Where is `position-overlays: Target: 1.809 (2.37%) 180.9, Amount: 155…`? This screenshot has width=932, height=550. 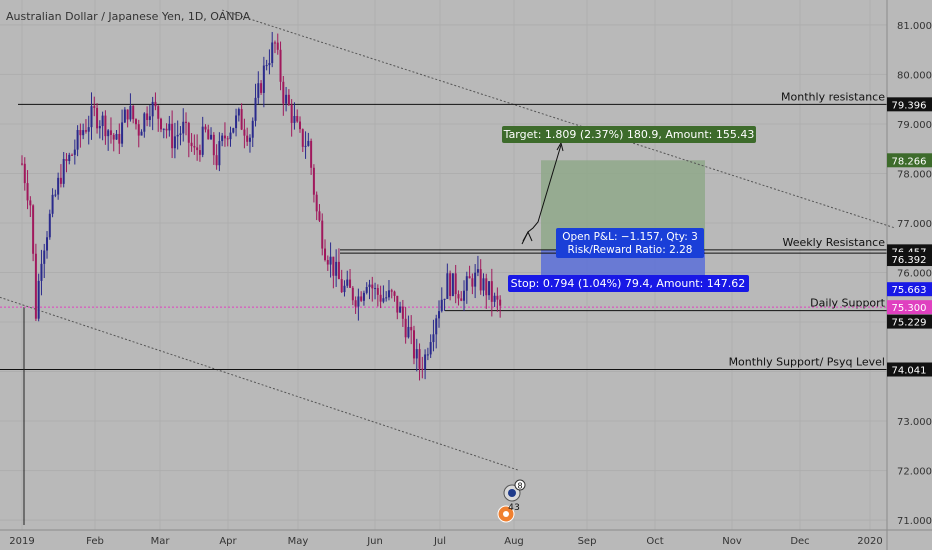
position-overlays: Target: 1.809 (2.37%) 180.9, Amount: 155… is located at coordinates (629, 209).